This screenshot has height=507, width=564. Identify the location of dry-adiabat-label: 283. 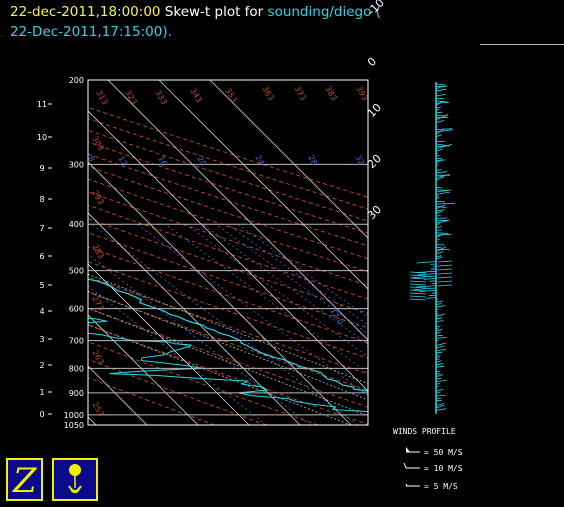
(97, 252).